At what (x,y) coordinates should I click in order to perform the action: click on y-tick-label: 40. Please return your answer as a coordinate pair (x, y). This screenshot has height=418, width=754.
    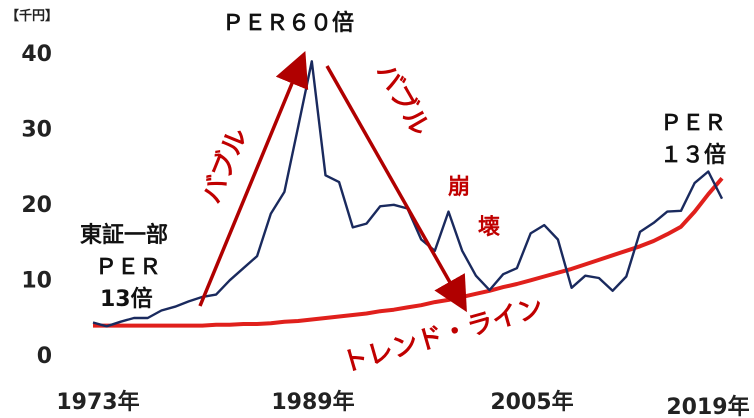
    Looking at the image, I should click on (36, 54).